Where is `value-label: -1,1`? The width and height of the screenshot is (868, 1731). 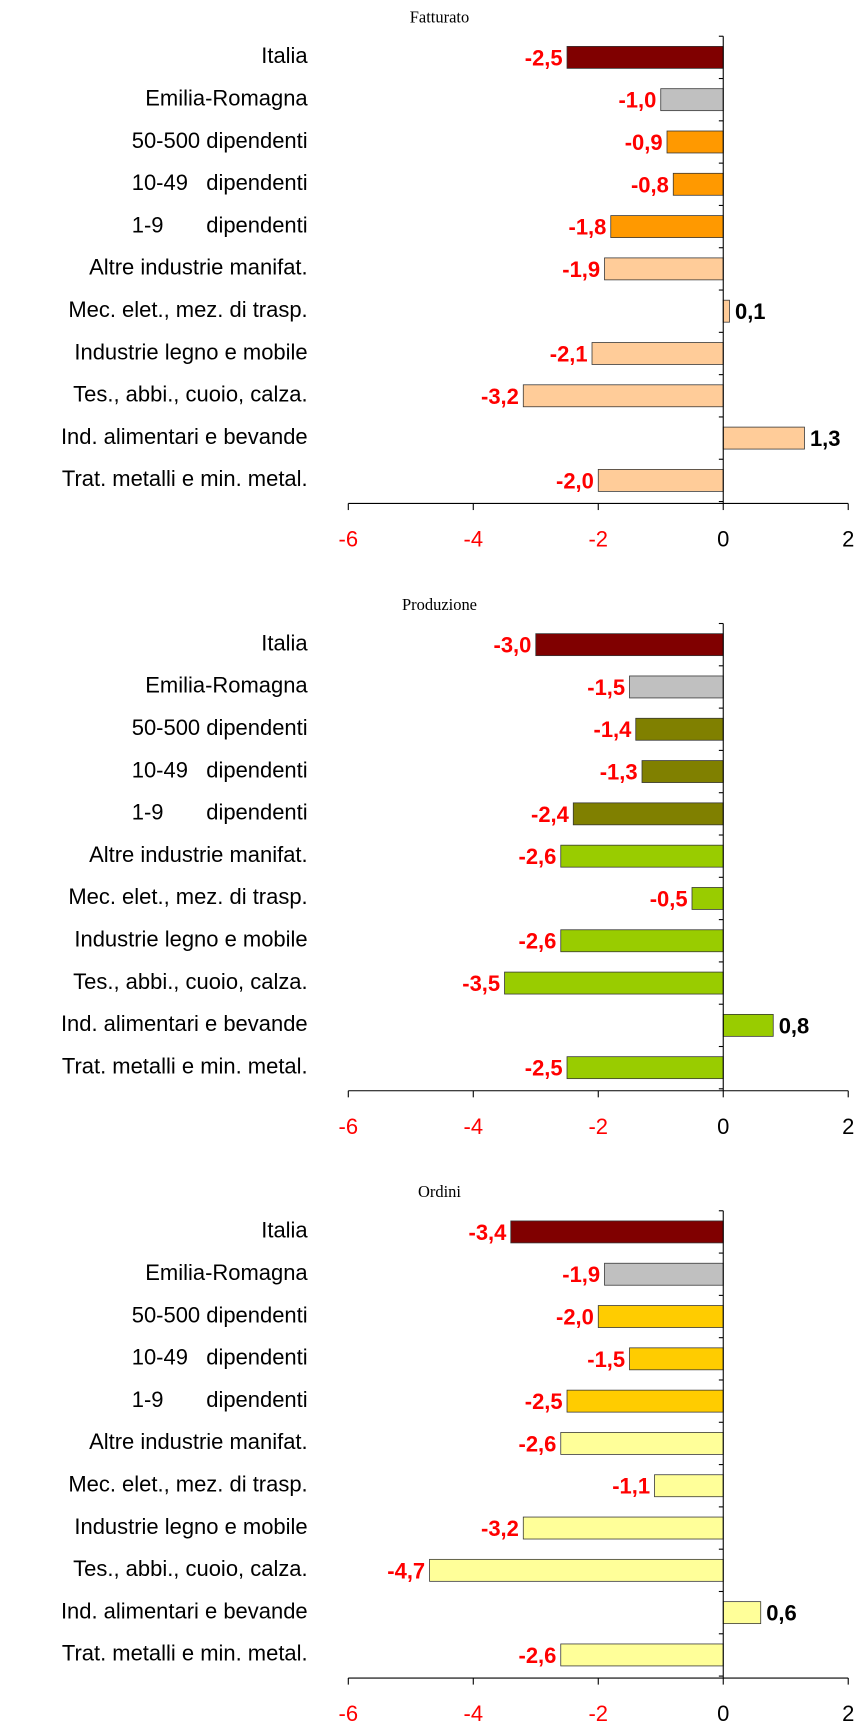
value-label: -1,1 is located at coordinates (631, 1486).